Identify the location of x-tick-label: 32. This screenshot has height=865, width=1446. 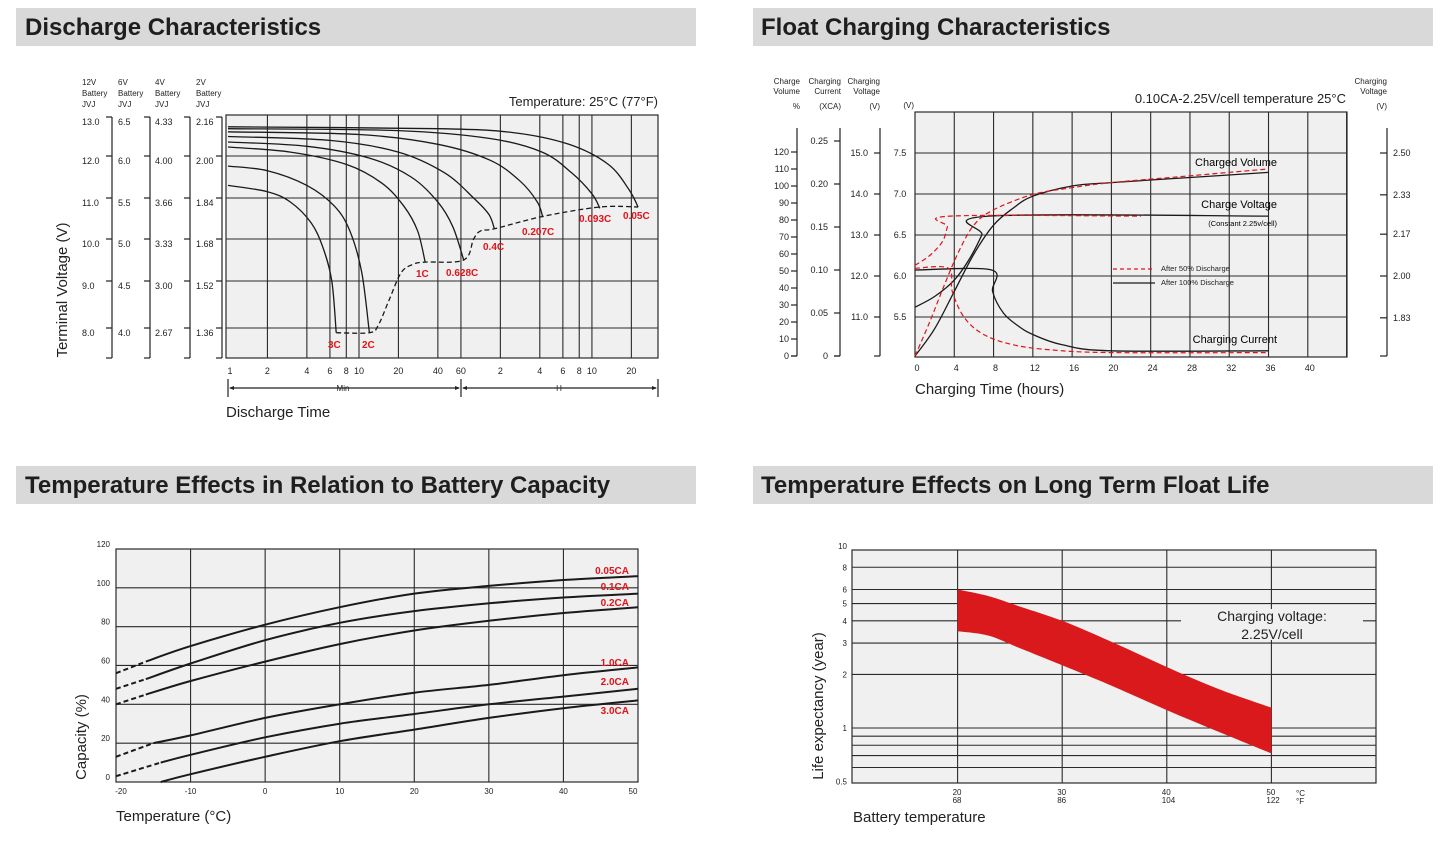
(1231, 368).